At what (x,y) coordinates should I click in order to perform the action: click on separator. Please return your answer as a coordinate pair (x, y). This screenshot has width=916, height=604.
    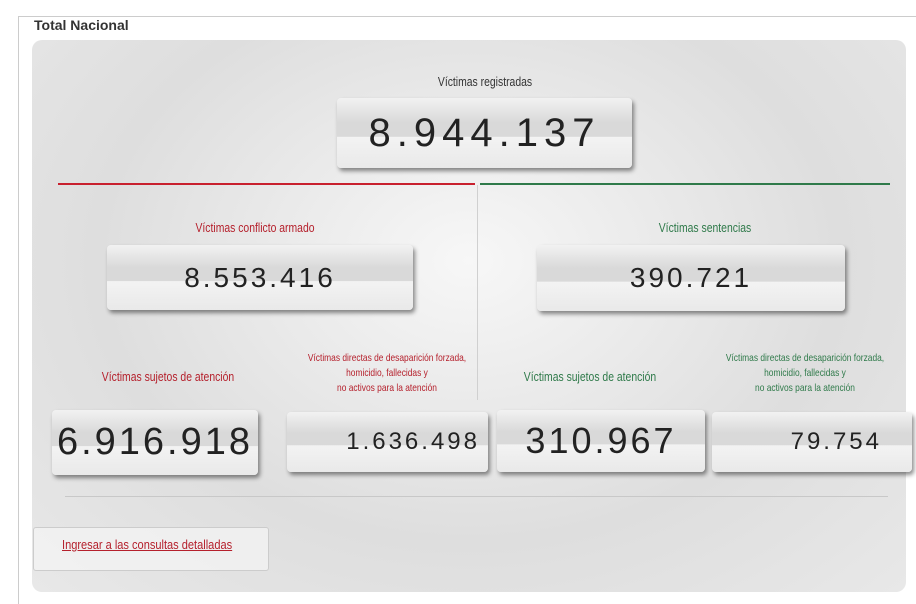
    Looking at the image, I should click on (477, 292).